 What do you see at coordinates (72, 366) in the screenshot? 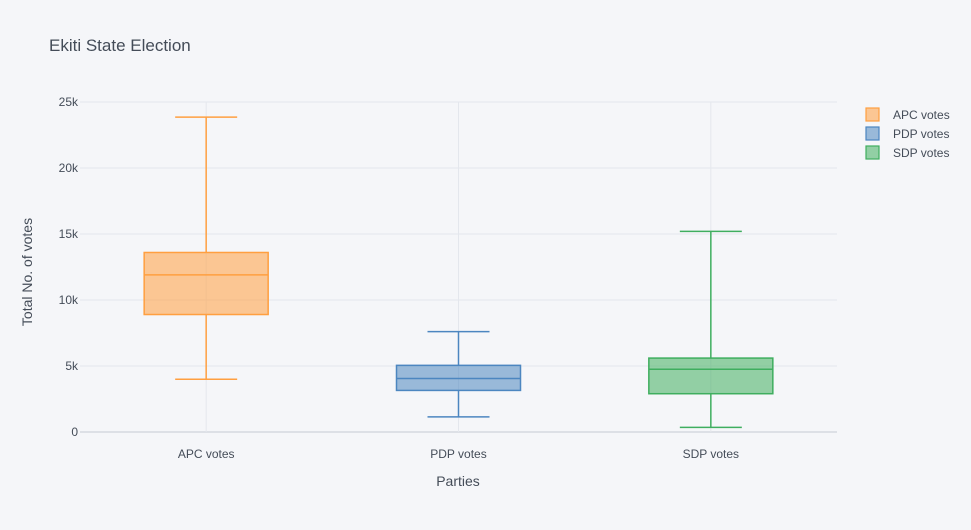
I see `y-tick-label: 5k` at bounding box center [72, 366].